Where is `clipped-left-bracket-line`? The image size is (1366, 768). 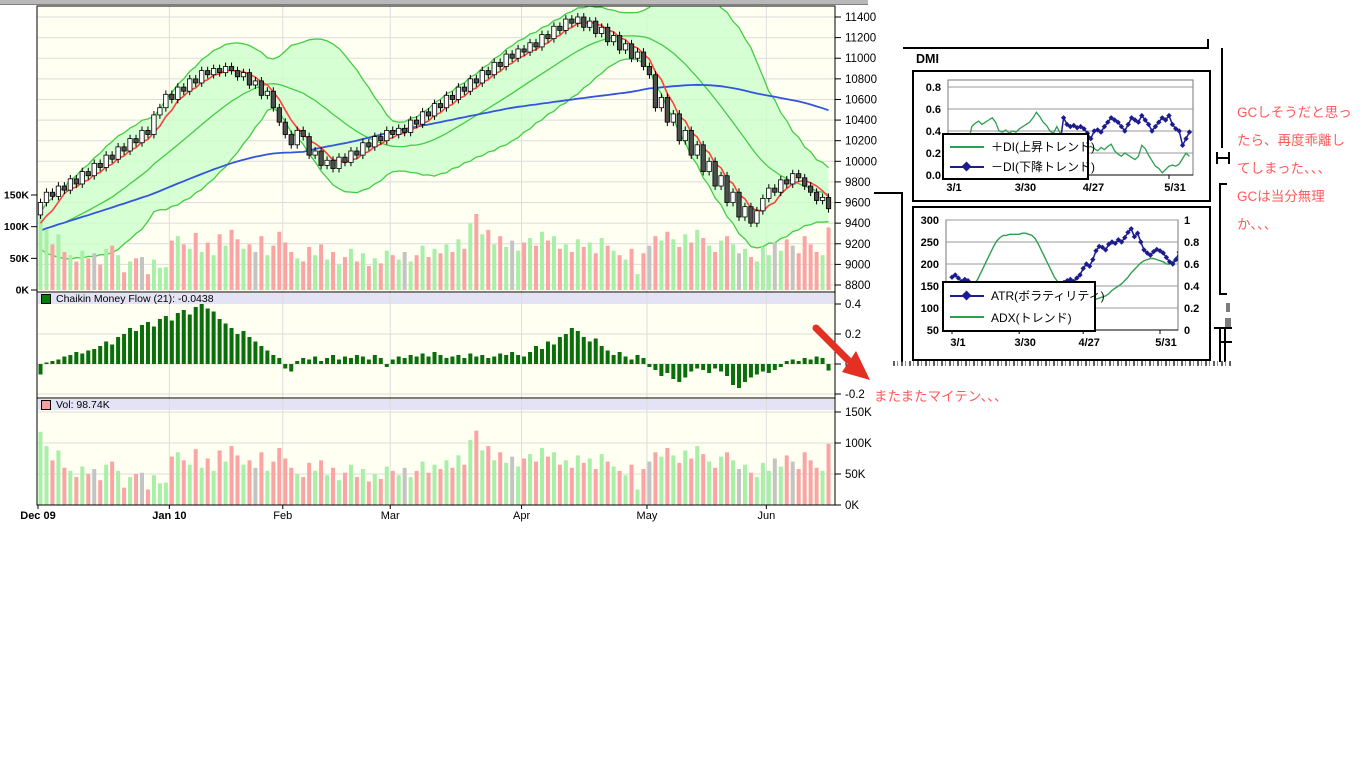
clipped-left-bracket-line is located at coordinates (902, 277).